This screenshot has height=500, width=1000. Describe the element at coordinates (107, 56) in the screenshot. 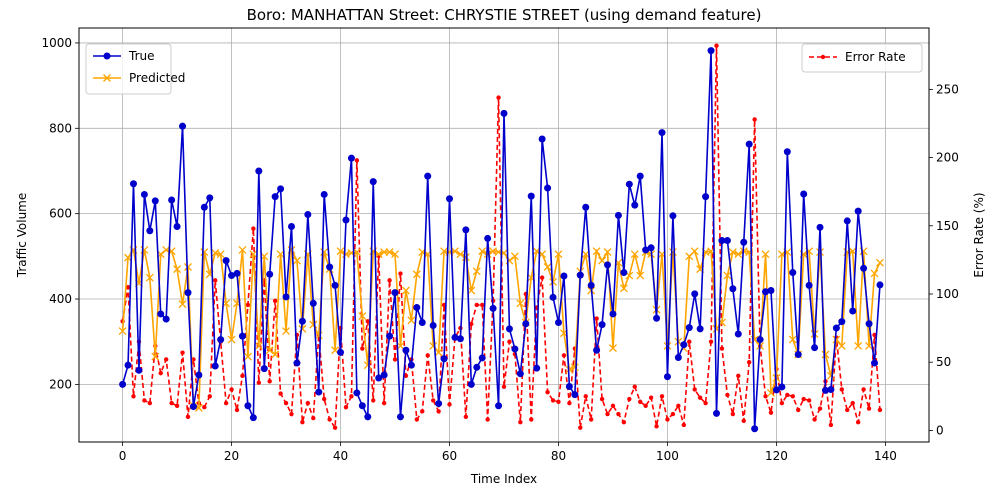

I see `legend-true-marker` at that location.